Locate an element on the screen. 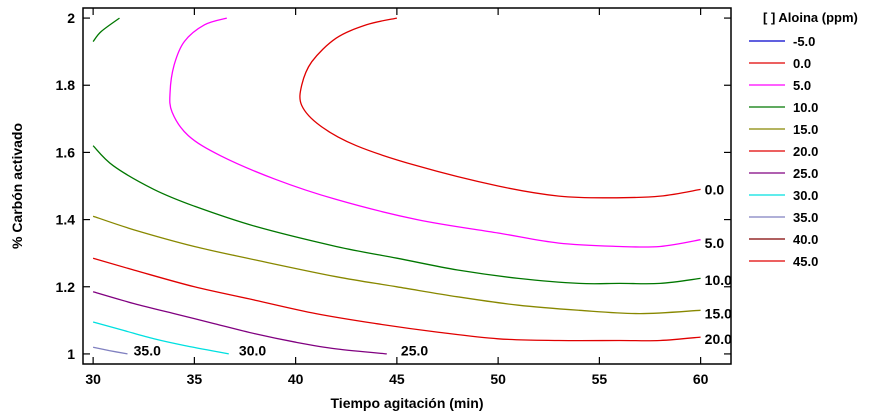 Image resolution: width=874 pixels, height=413 pixels. contour-label: 5.0 is located at coordinates (715, 243).